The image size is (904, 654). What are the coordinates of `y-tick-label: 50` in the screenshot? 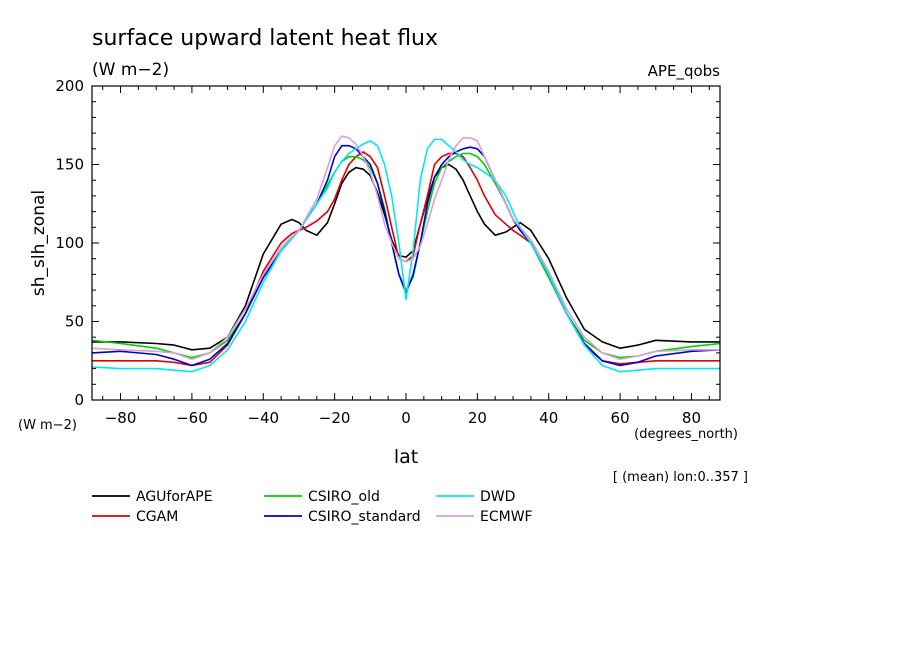 It's located at (74, 322).